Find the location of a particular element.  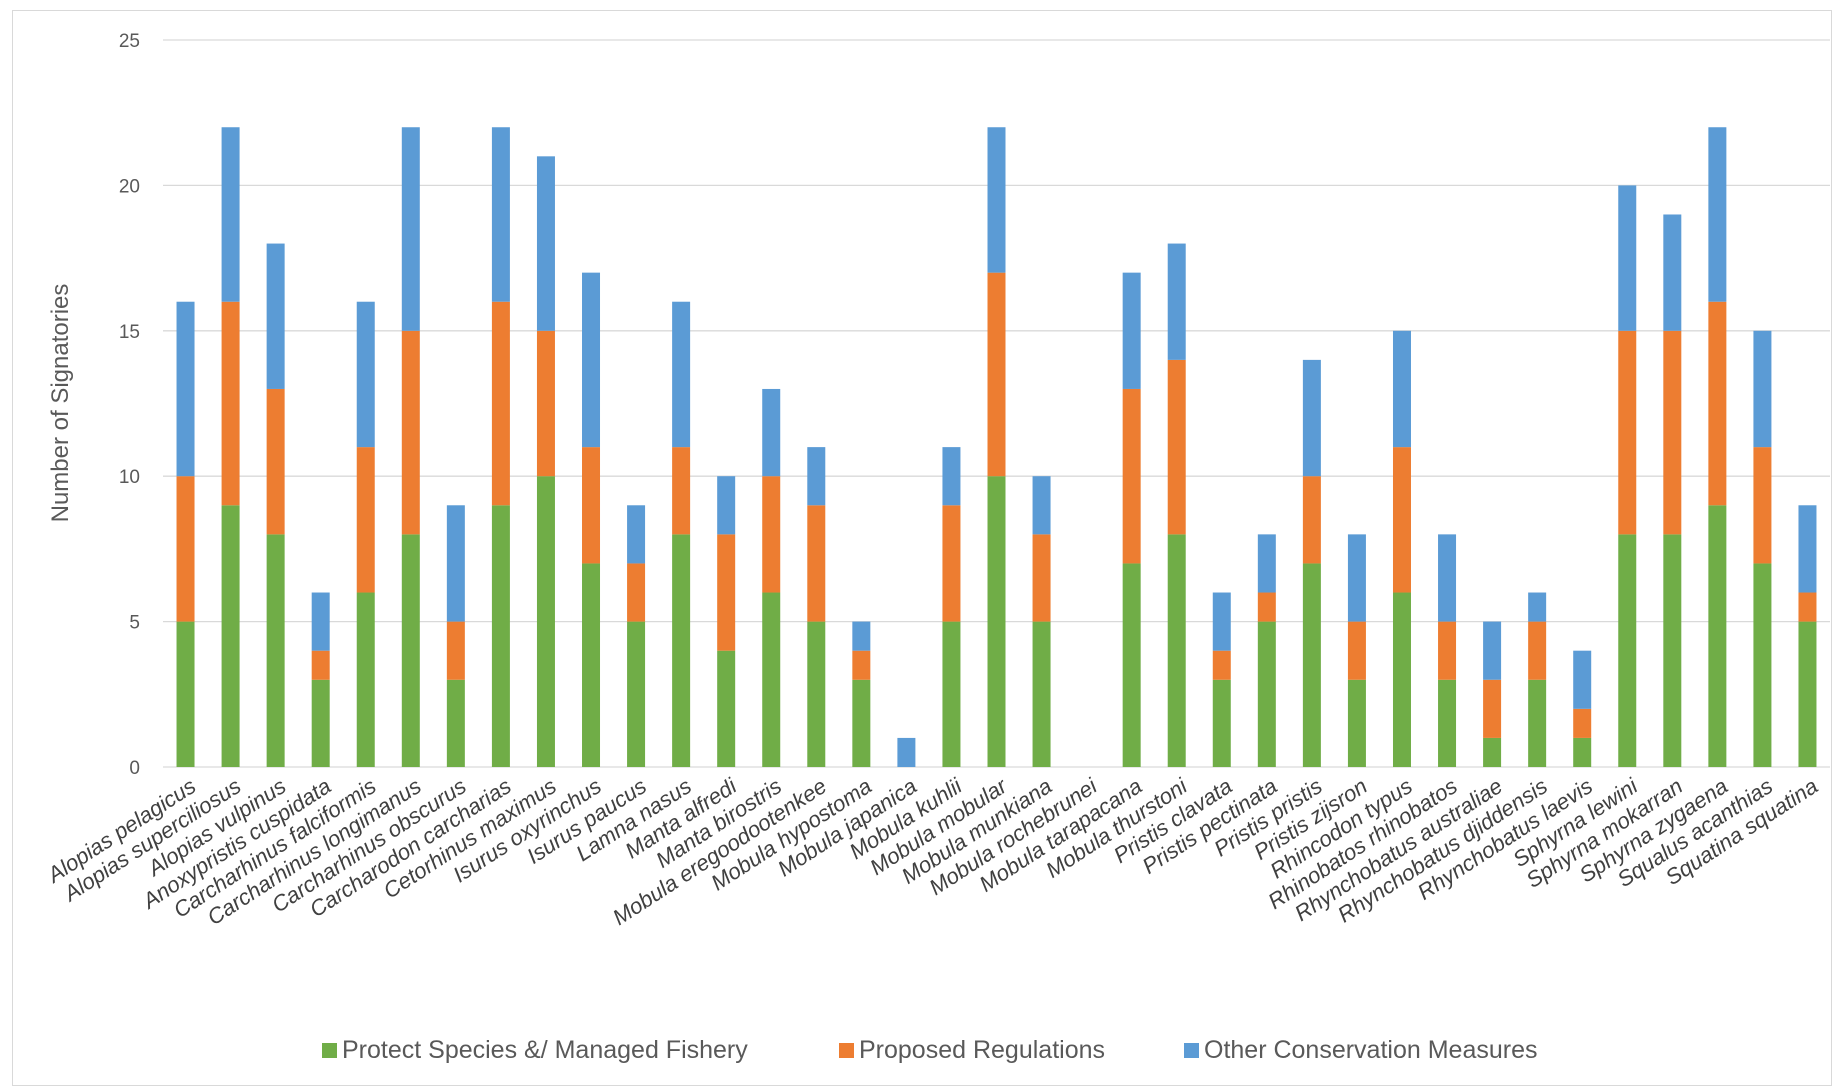

y-axis-title: Number of Signatories is located at coordinates (60, 403).